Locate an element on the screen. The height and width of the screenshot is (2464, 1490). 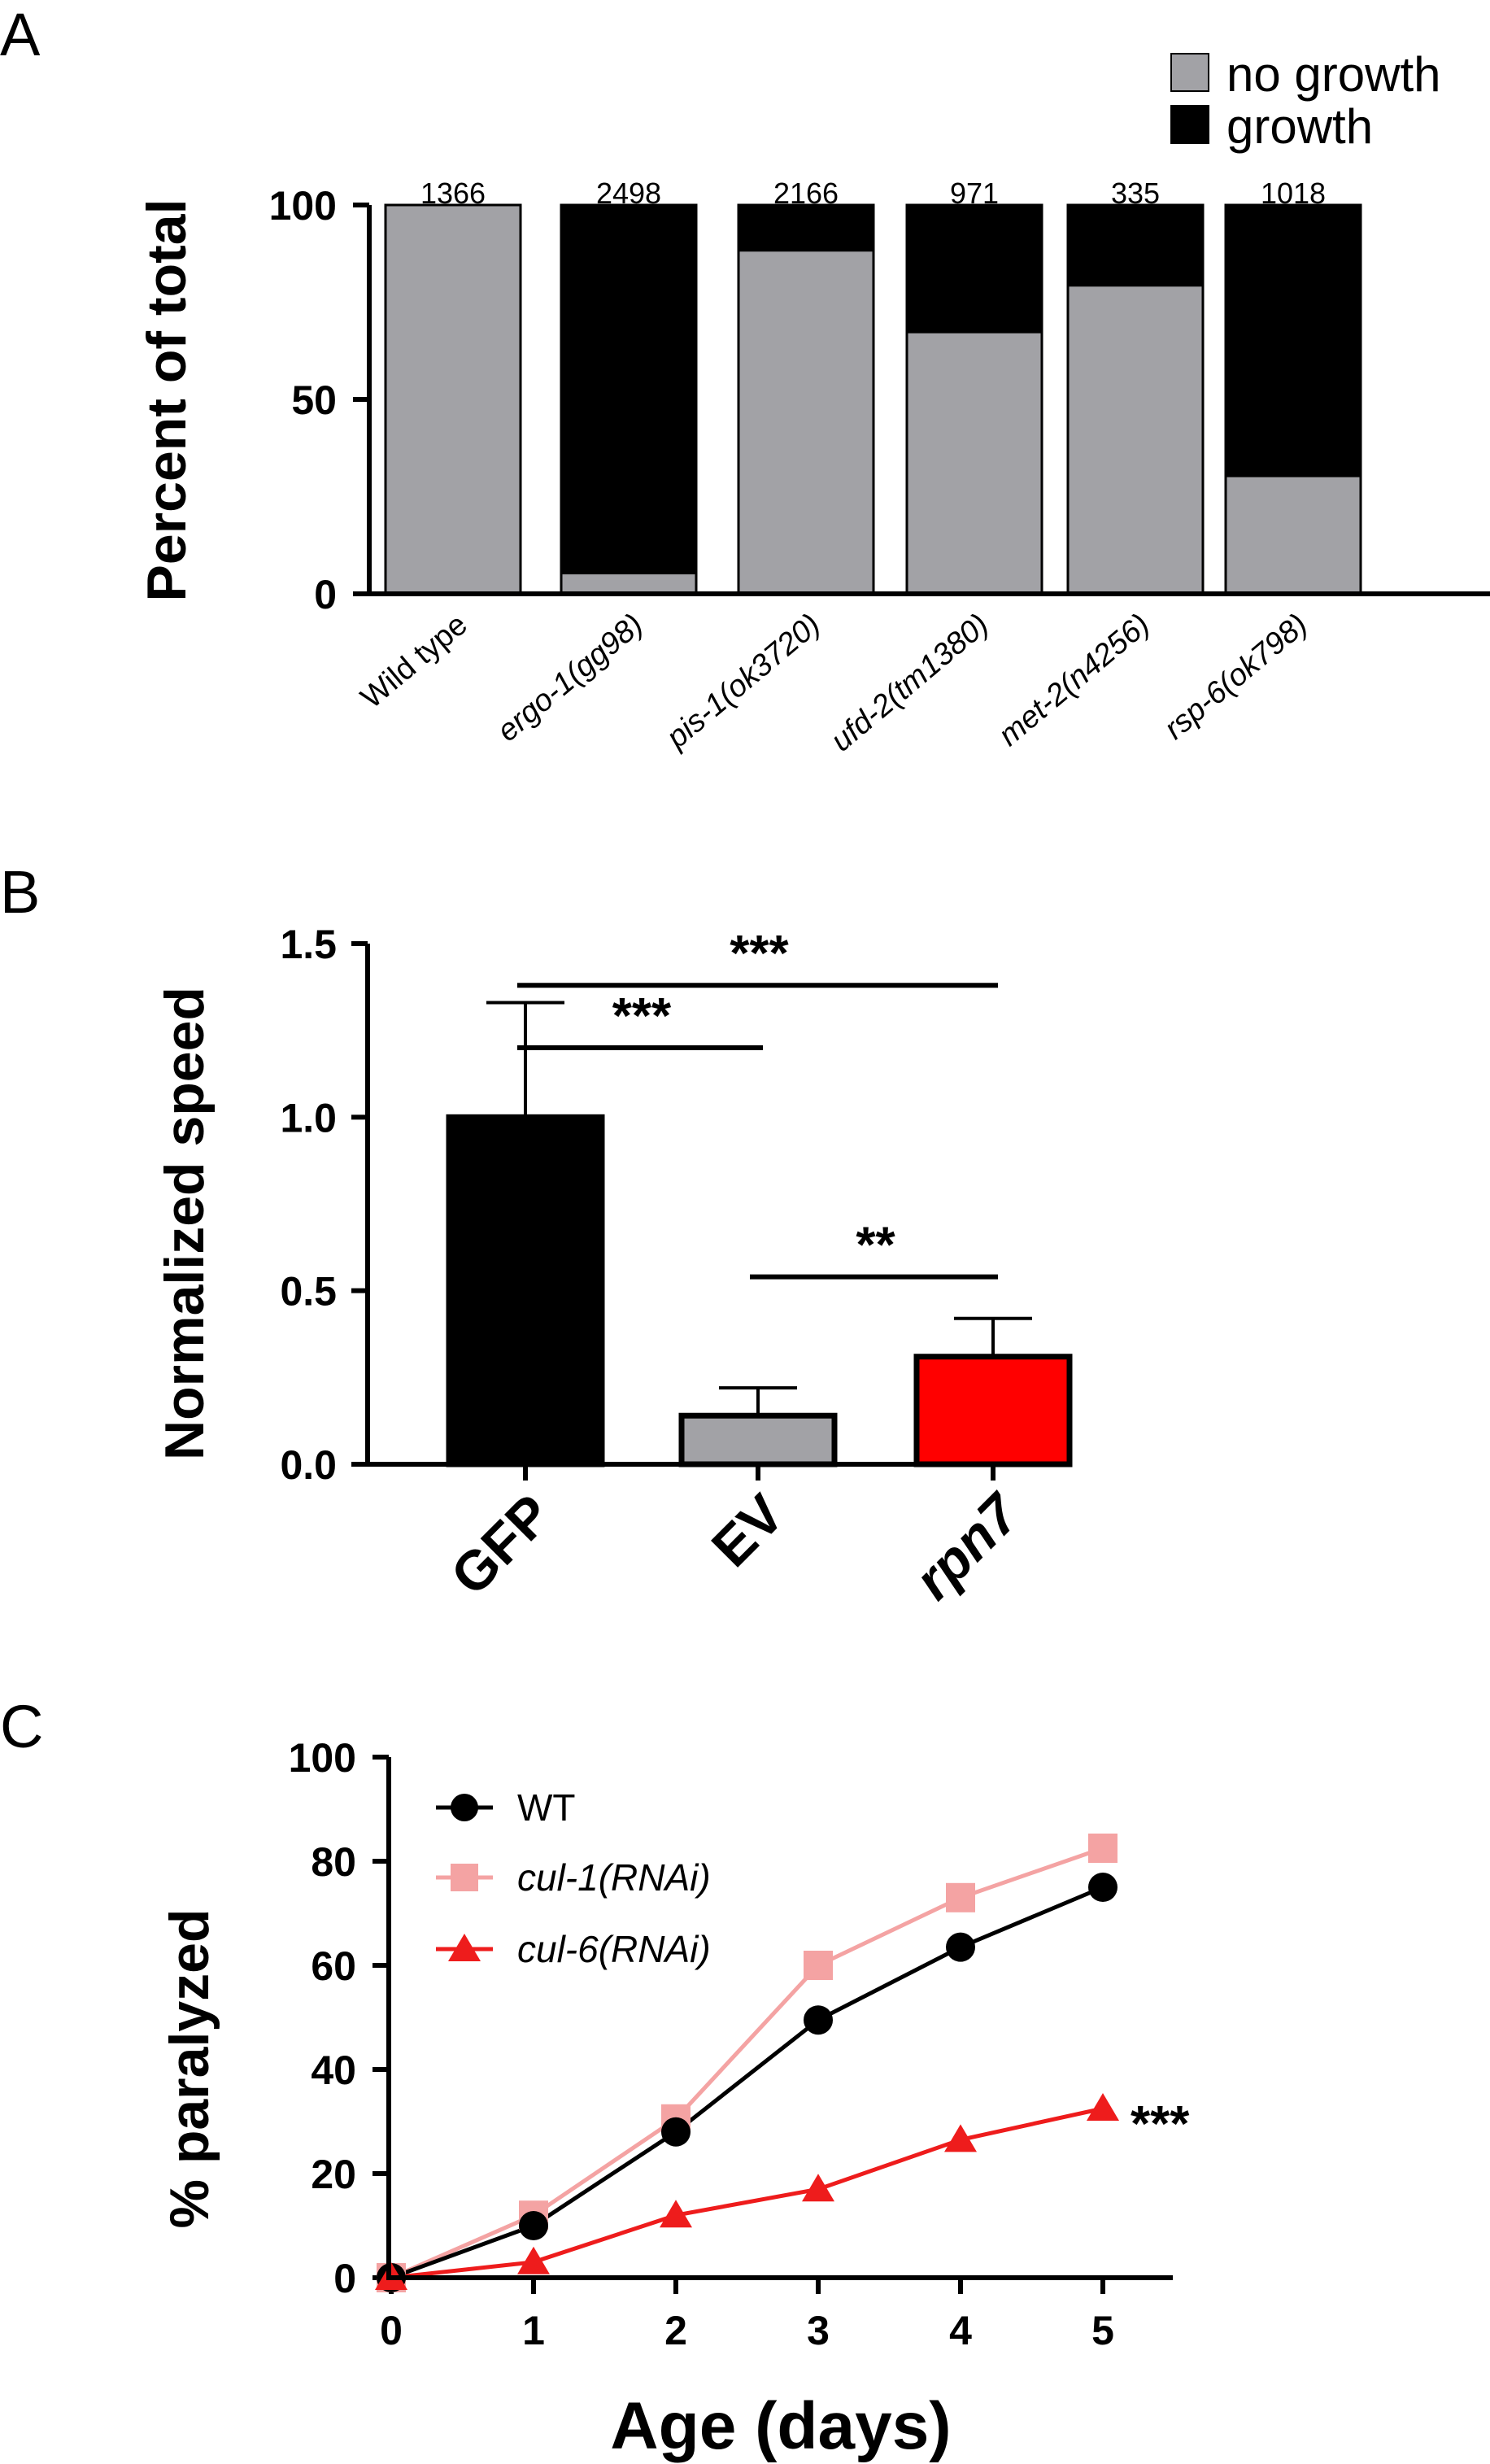
panel-a-ytick-label: 100 is located at coordinates (303, 206).